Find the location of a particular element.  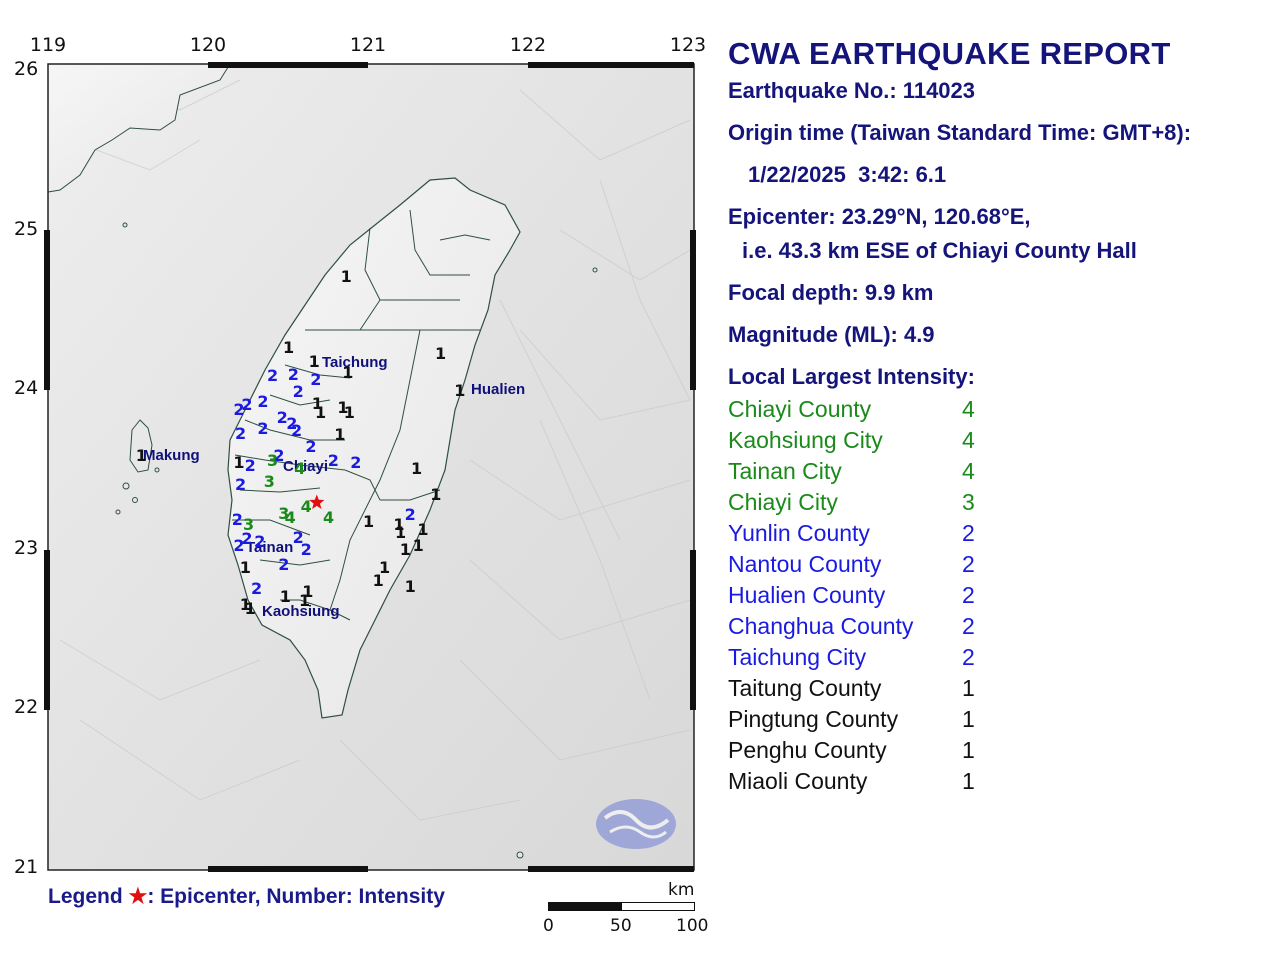

intensity-row: Taichung City 2 is located at coordinates (998, 657).